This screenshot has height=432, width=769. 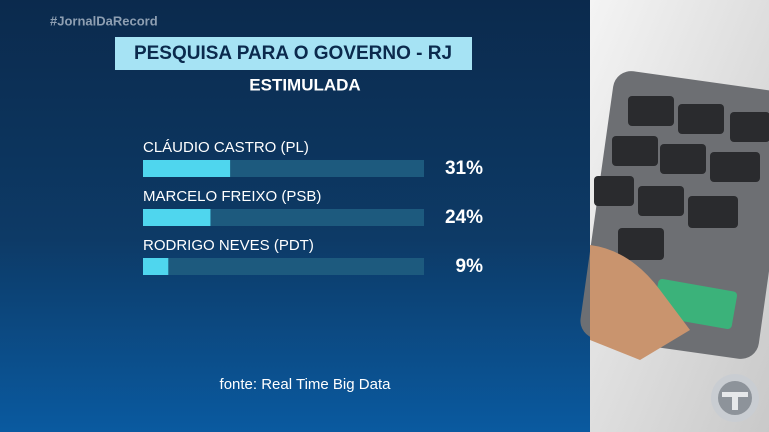 I want to click on source: fonte: Real Time Big Data, so click(x=306, y=384).